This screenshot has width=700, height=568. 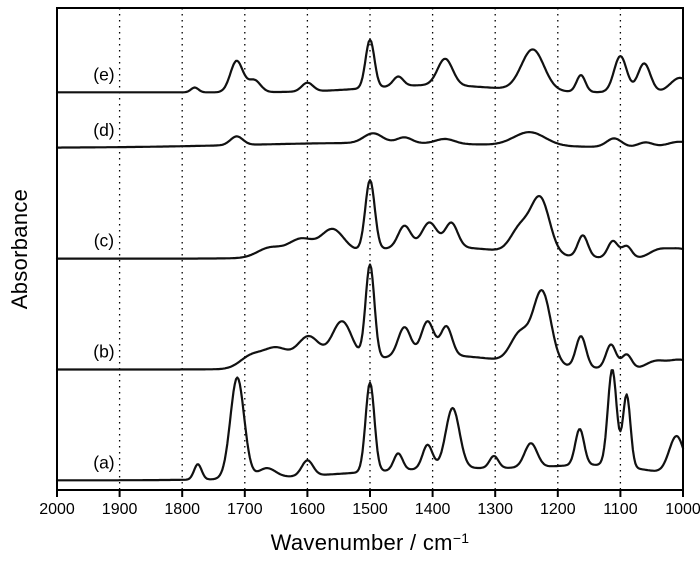 What do you see at coordinates (620, 509) in the screenshot?
I see `x-tick-label-1100: 1100` at bounding box center [620, 509].